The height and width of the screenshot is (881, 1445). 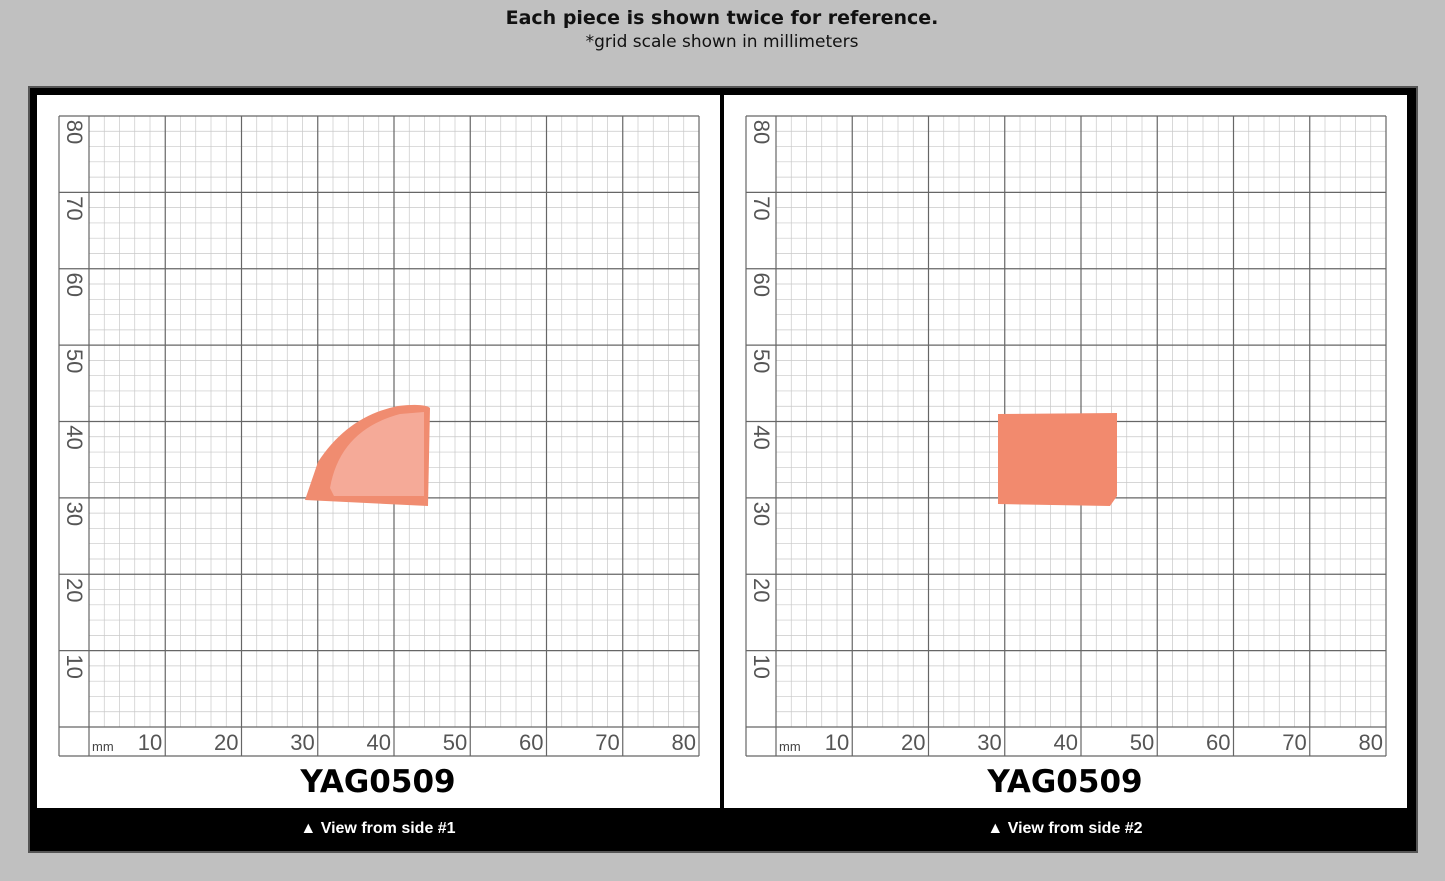 What do you see at coordinates (722, 18) in the screenshot?
I see `title: Each piece is shown twice for reference.` at bounding box center [722, 18].